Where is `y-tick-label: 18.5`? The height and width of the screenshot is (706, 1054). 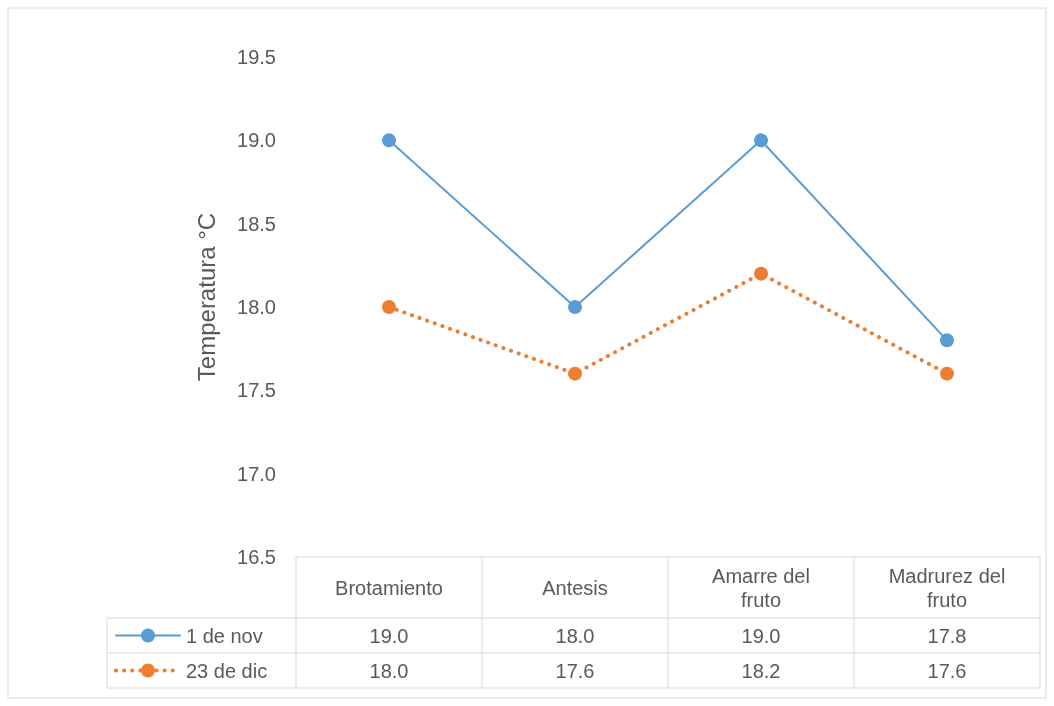
y-tick-label: 18.5 is located at coordinates (256, 223).